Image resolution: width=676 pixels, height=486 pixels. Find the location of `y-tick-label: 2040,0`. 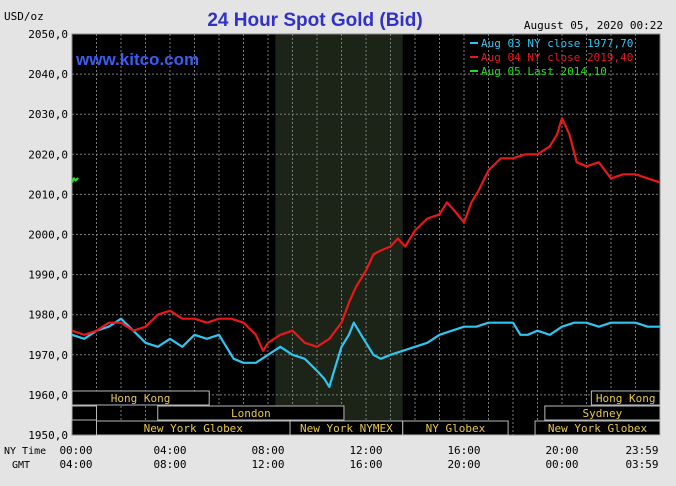

y-tick-label: 2040,0 is located at coordinates (48, 74).